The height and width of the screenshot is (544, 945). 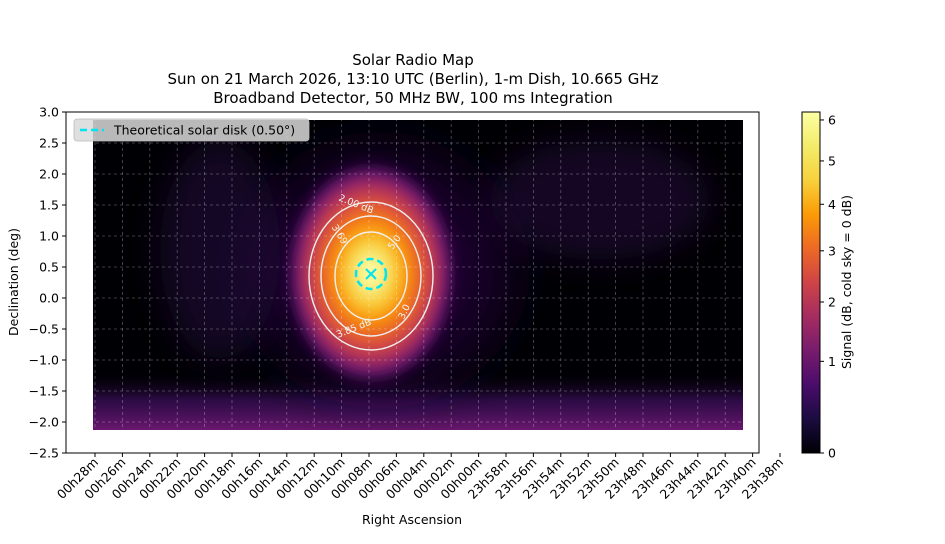 I want to click on y-tick-label: 1.0, so click(x=49, y=236).